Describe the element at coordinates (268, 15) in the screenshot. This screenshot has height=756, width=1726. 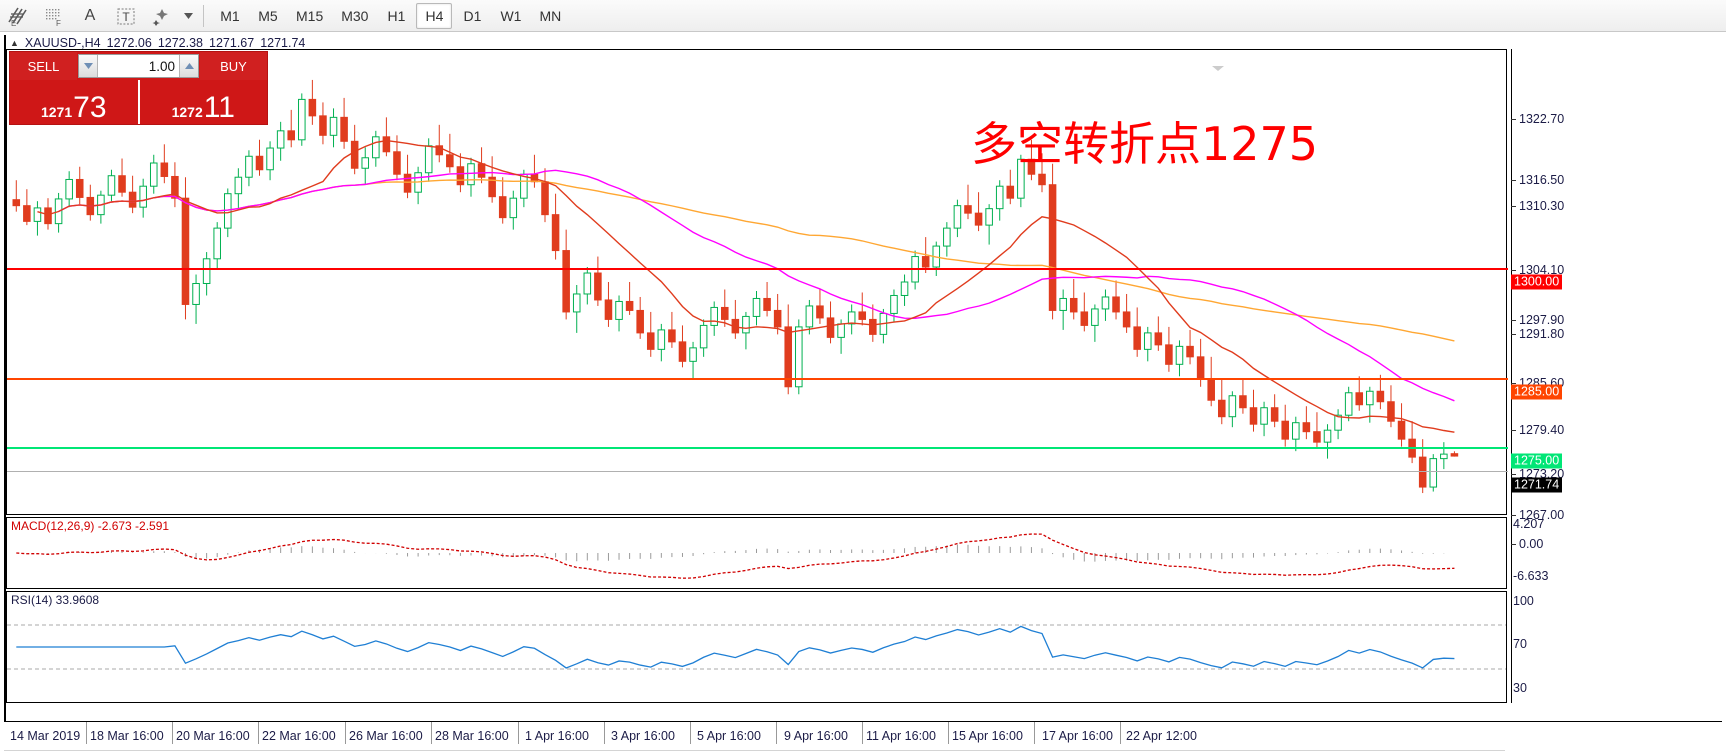
I see `timeframe-m5: M5` at that location.